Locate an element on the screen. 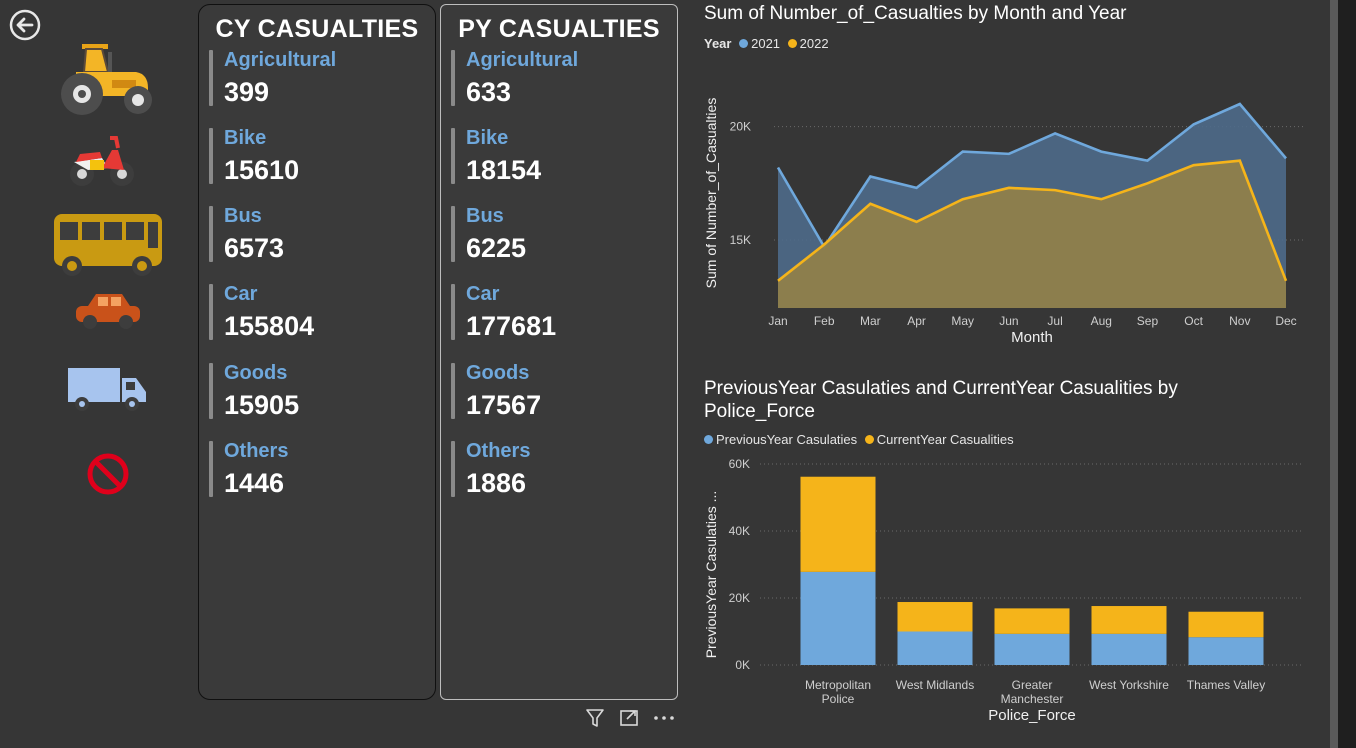 This screenshot has width=1356, height=748. visual-footer-icons is located at coordinates (630, 718).